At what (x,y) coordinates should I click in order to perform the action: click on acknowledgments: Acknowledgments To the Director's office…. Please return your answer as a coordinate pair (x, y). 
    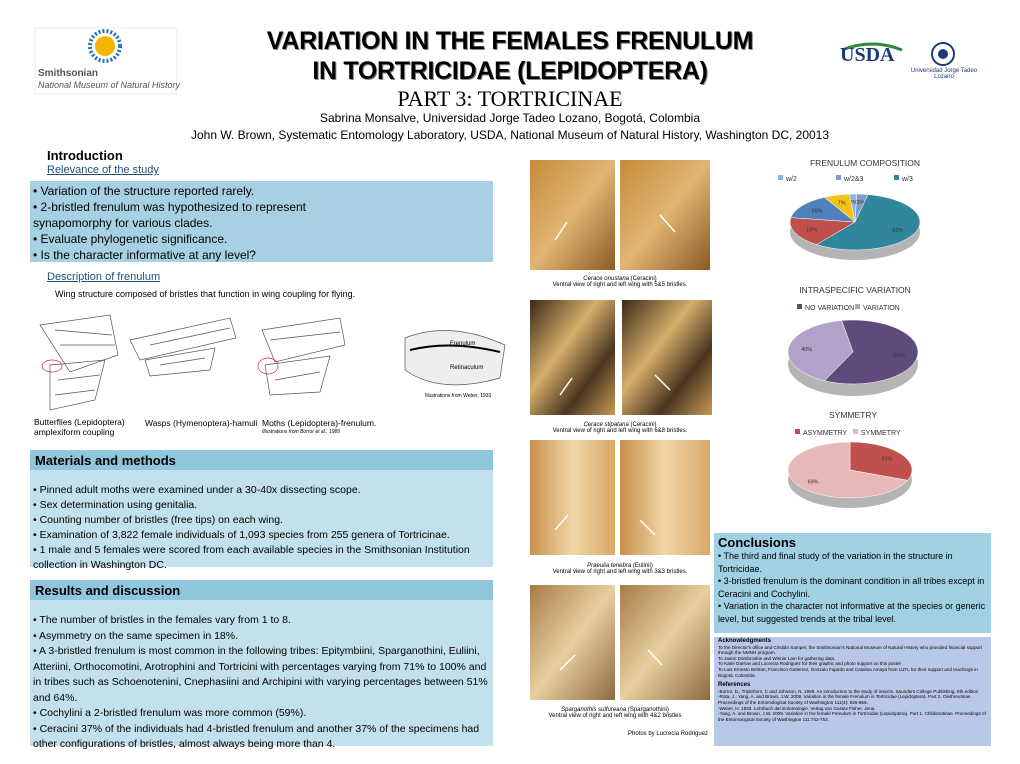
    Looking at the image, I should click on (853, 680).